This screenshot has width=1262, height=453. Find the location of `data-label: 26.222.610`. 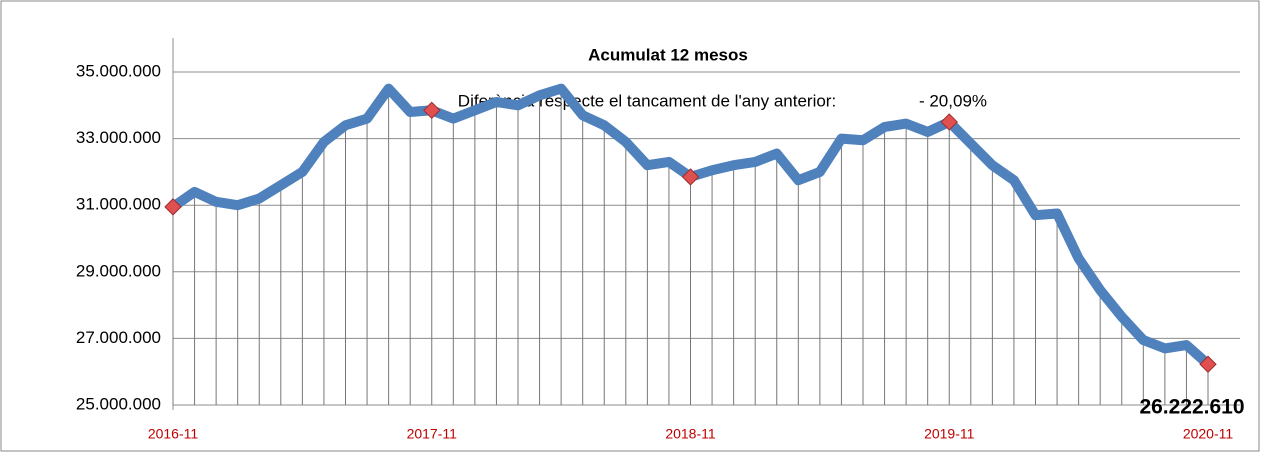

data-label: 26.222.610 is located at coordinates (1191, 407).